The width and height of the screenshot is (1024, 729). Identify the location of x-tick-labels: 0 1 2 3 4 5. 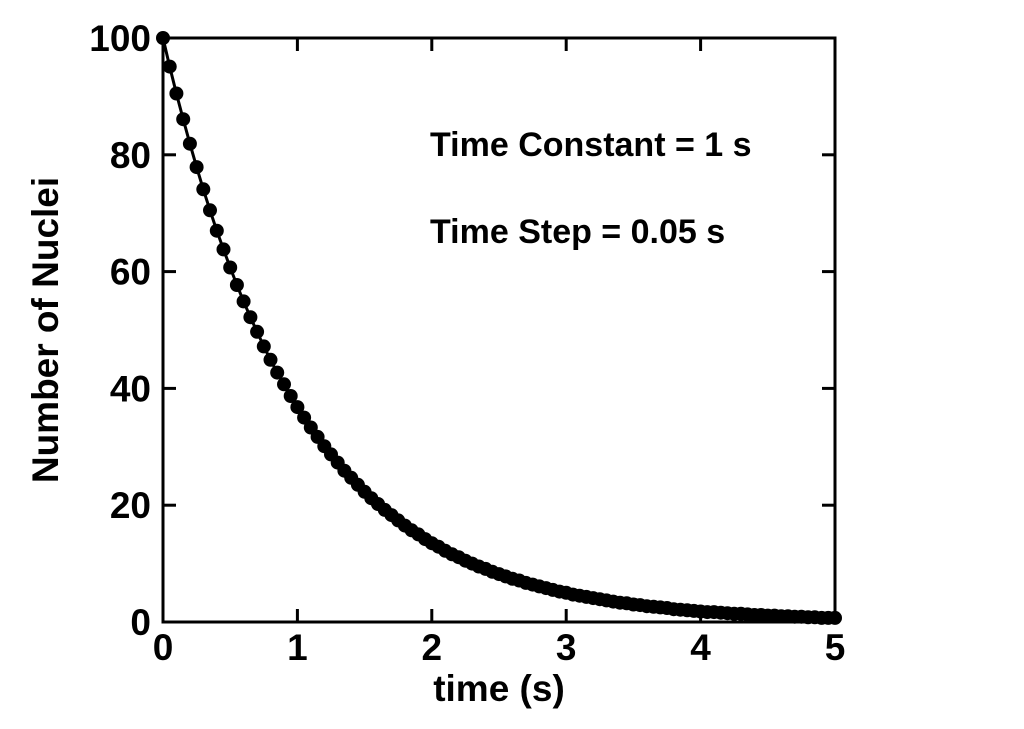
(499, 647).